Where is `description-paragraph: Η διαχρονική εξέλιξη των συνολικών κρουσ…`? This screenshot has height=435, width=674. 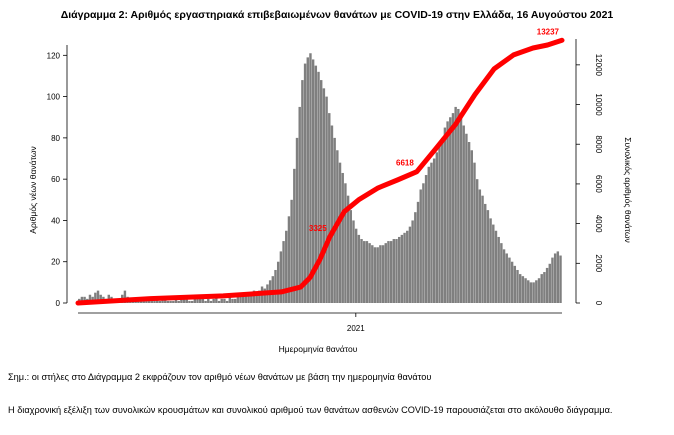
description-paragraph: Η διαχρονική εξέλιξη των συνολικών κρουσ… is located at coordinates (310, 410).